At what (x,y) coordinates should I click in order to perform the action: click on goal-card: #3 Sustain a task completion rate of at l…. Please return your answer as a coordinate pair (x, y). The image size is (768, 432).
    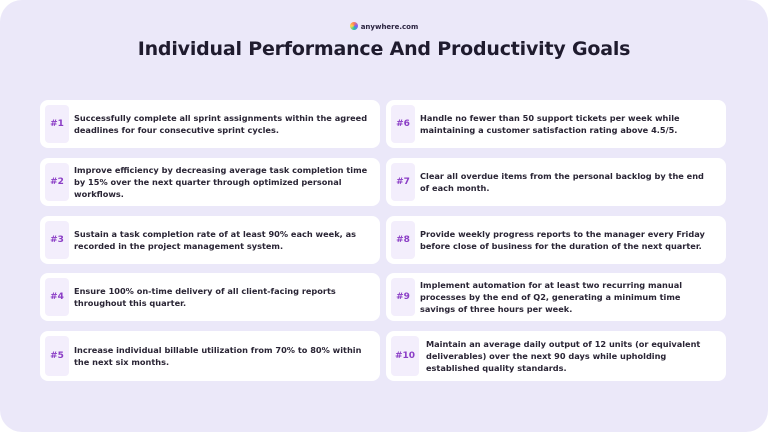
    Looking at the image, I should click on (210, 240).